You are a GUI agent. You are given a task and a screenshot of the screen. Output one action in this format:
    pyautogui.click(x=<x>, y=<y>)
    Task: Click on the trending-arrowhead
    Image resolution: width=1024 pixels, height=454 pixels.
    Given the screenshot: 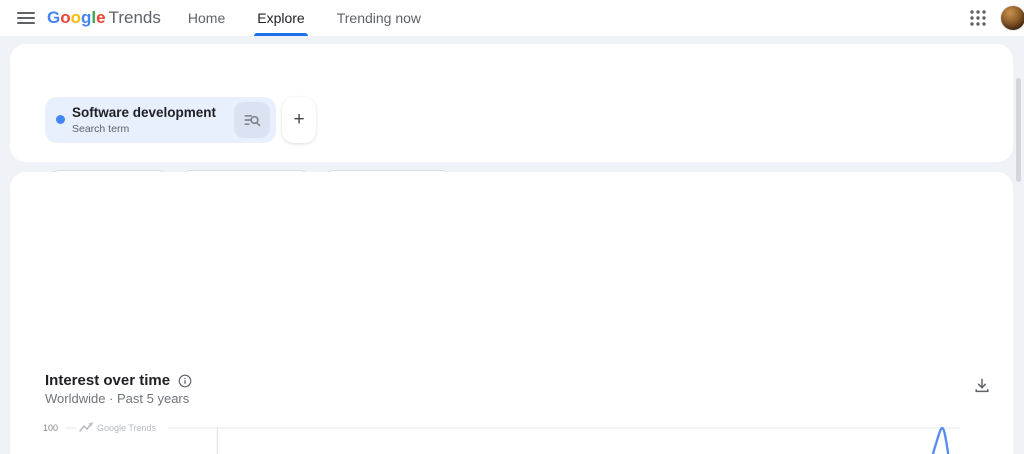 What is the action you would take?
    pyautogui.click(x=90, y=425)
    